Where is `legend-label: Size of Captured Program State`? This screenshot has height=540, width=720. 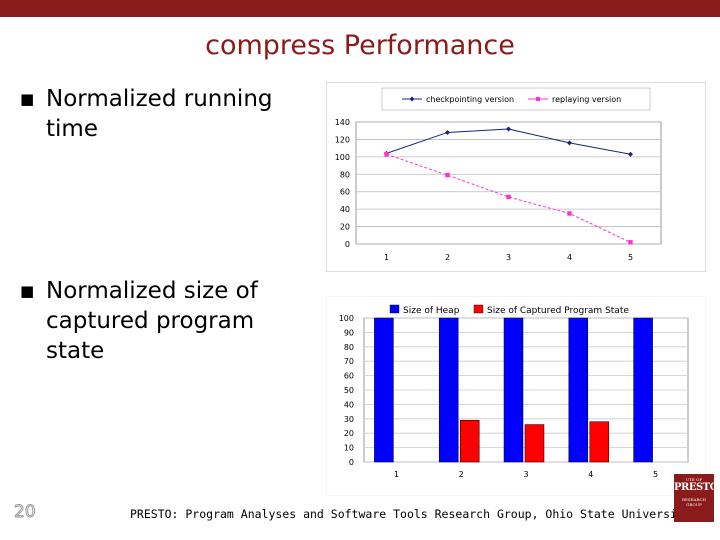 legend-label: Size of Captured Program State is located at coordinates (558, 311).